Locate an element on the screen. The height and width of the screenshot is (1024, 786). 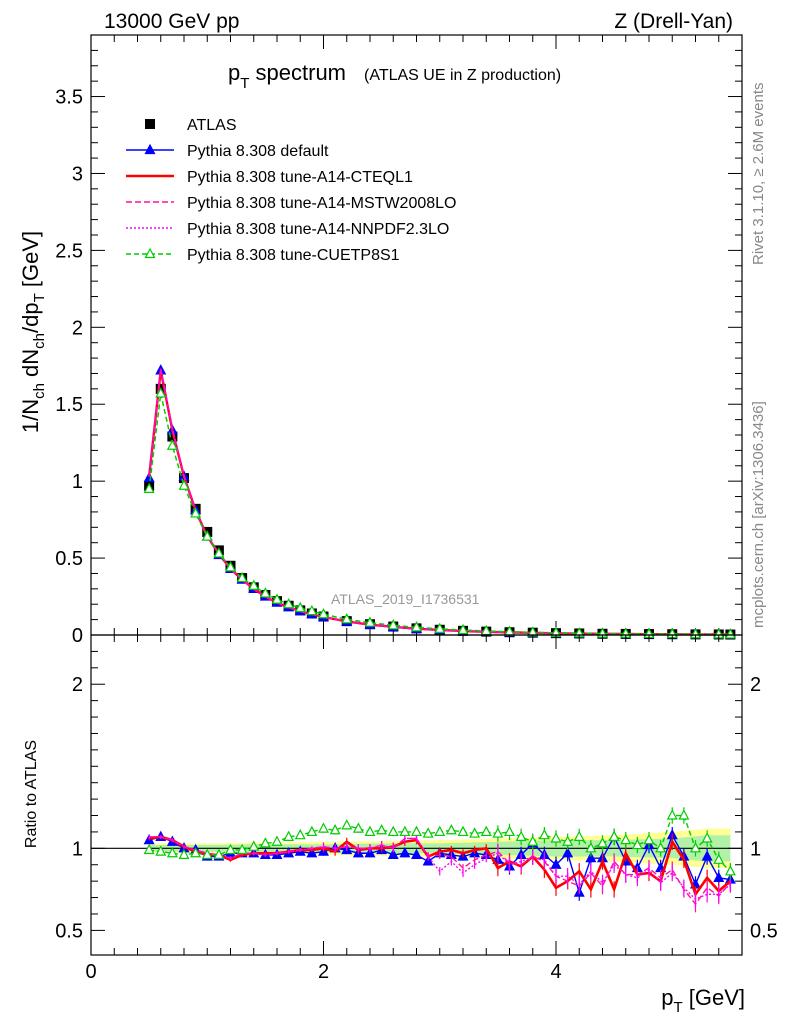
legend-label: Pythia 8.308 tune-CUETP8S1 is located at coordinates (293, 255).